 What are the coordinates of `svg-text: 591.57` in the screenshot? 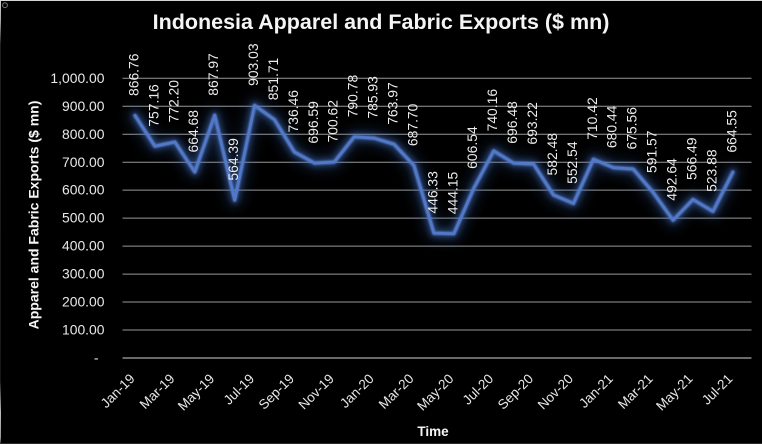 It's located at (652, 151).